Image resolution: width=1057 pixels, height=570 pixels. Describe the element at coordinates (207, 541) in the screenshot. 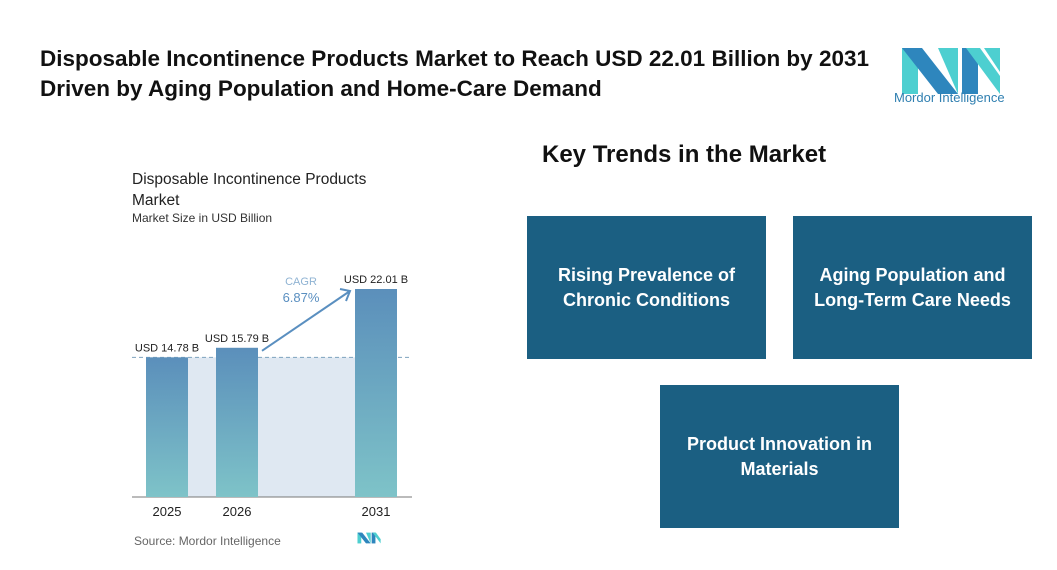

I see `chart-source: Source: Mordor Intelligence` at that location.